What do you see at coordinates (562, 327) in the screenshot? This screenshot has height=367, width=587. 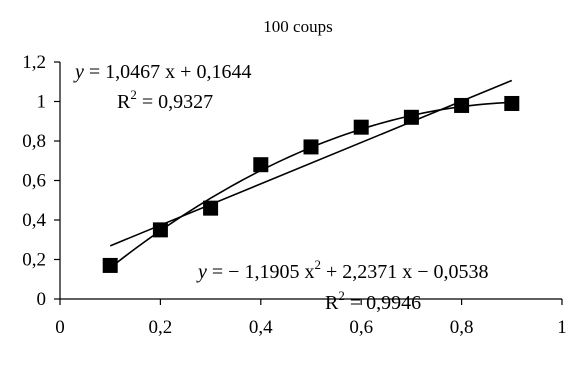 I see `x-tick-label: 1` at bounding box center [562, 327].